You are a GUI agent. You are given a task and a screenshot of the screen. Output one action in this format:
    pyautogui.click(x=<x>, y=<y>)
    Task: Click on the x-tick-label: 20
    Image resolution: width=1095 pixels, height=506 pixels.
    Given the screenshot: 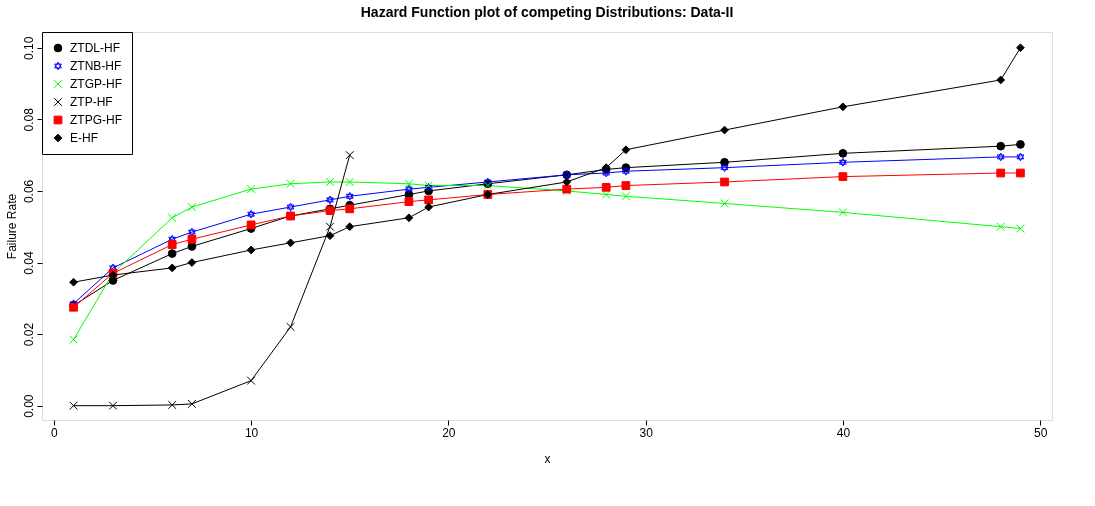 What is the action you would take?
    pyautogui.click(x=449, y=432)
    